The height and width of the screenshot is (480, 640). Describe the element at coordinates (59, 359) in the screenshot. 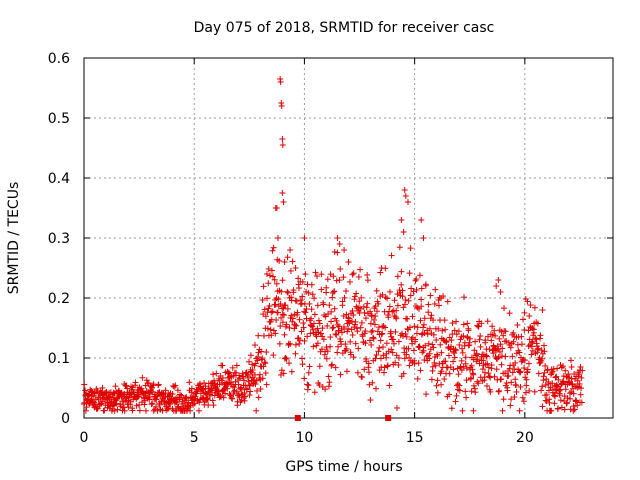

I see `y-tick-label: 0.1` at that location.